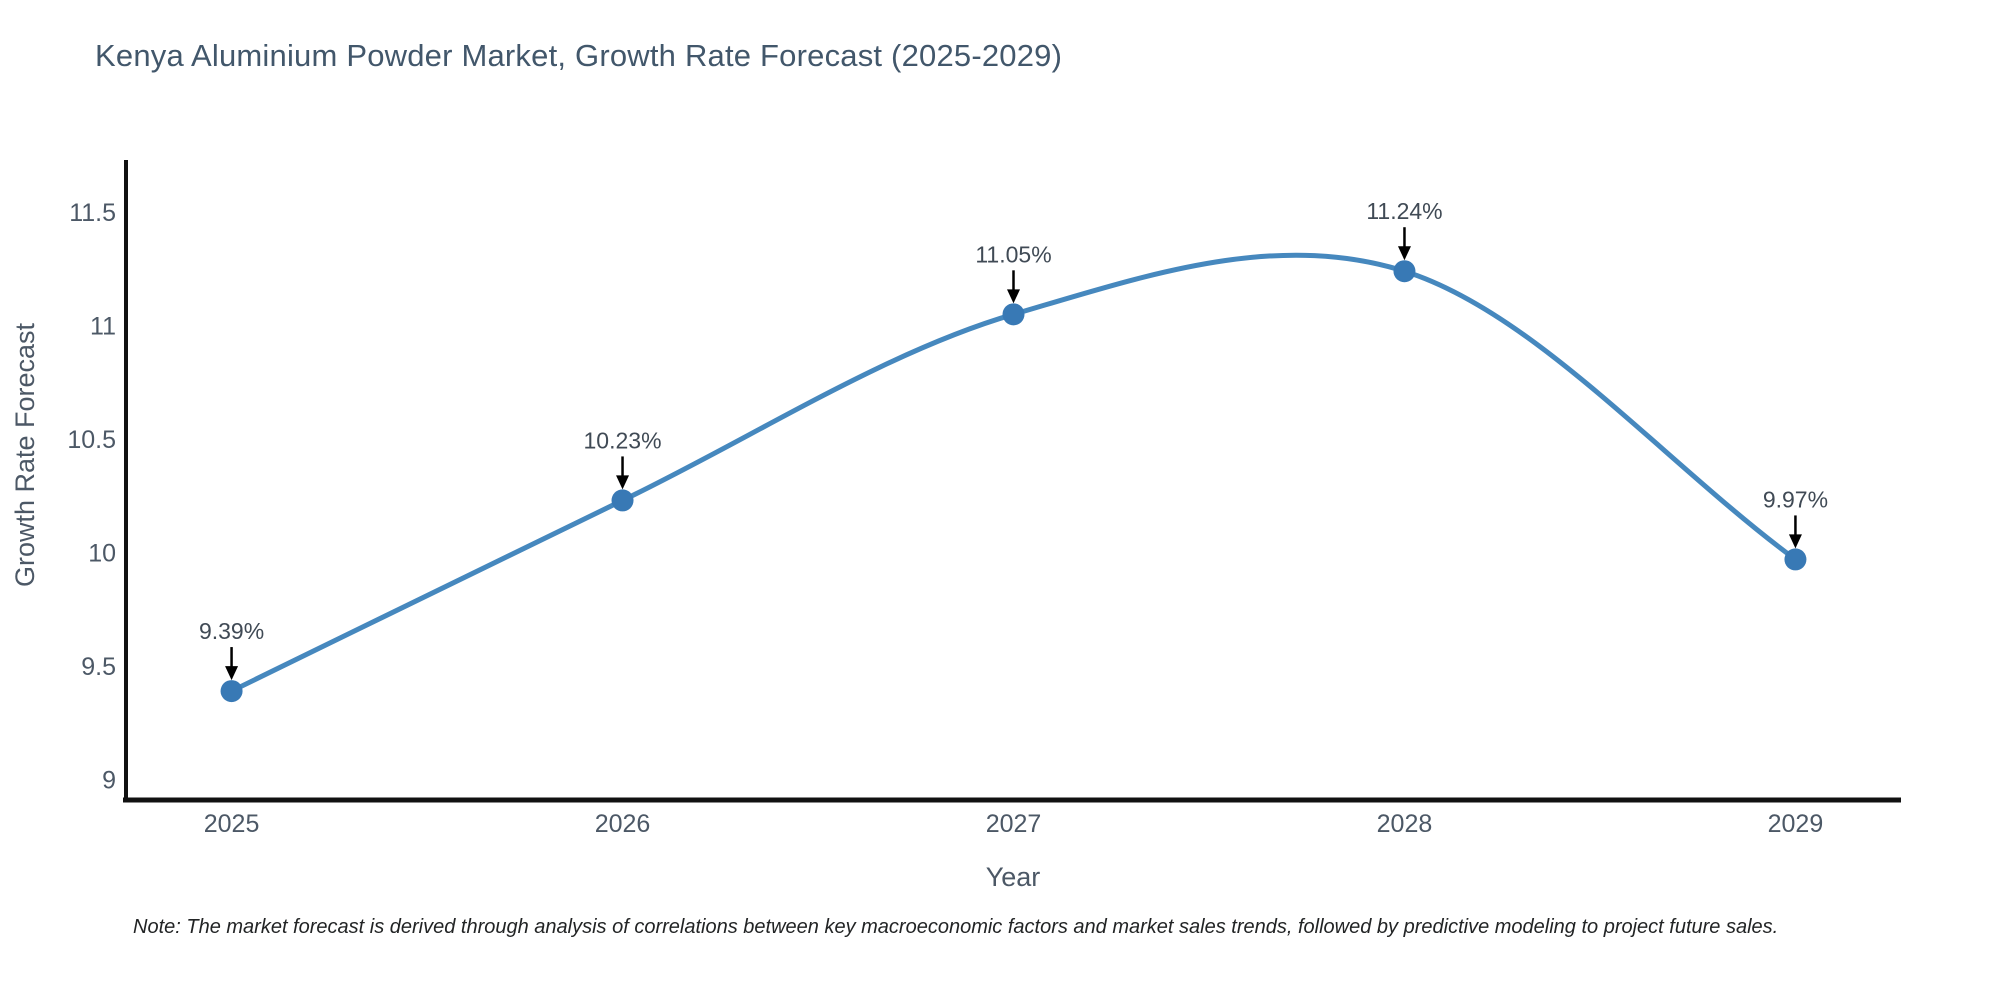 This screenshot has width=2000, height=1005. What do you see at coordinates (1404, 211) in the screenshot?
I see `point-annotation-label: 11.24%` at bounding box center [1404, 211].